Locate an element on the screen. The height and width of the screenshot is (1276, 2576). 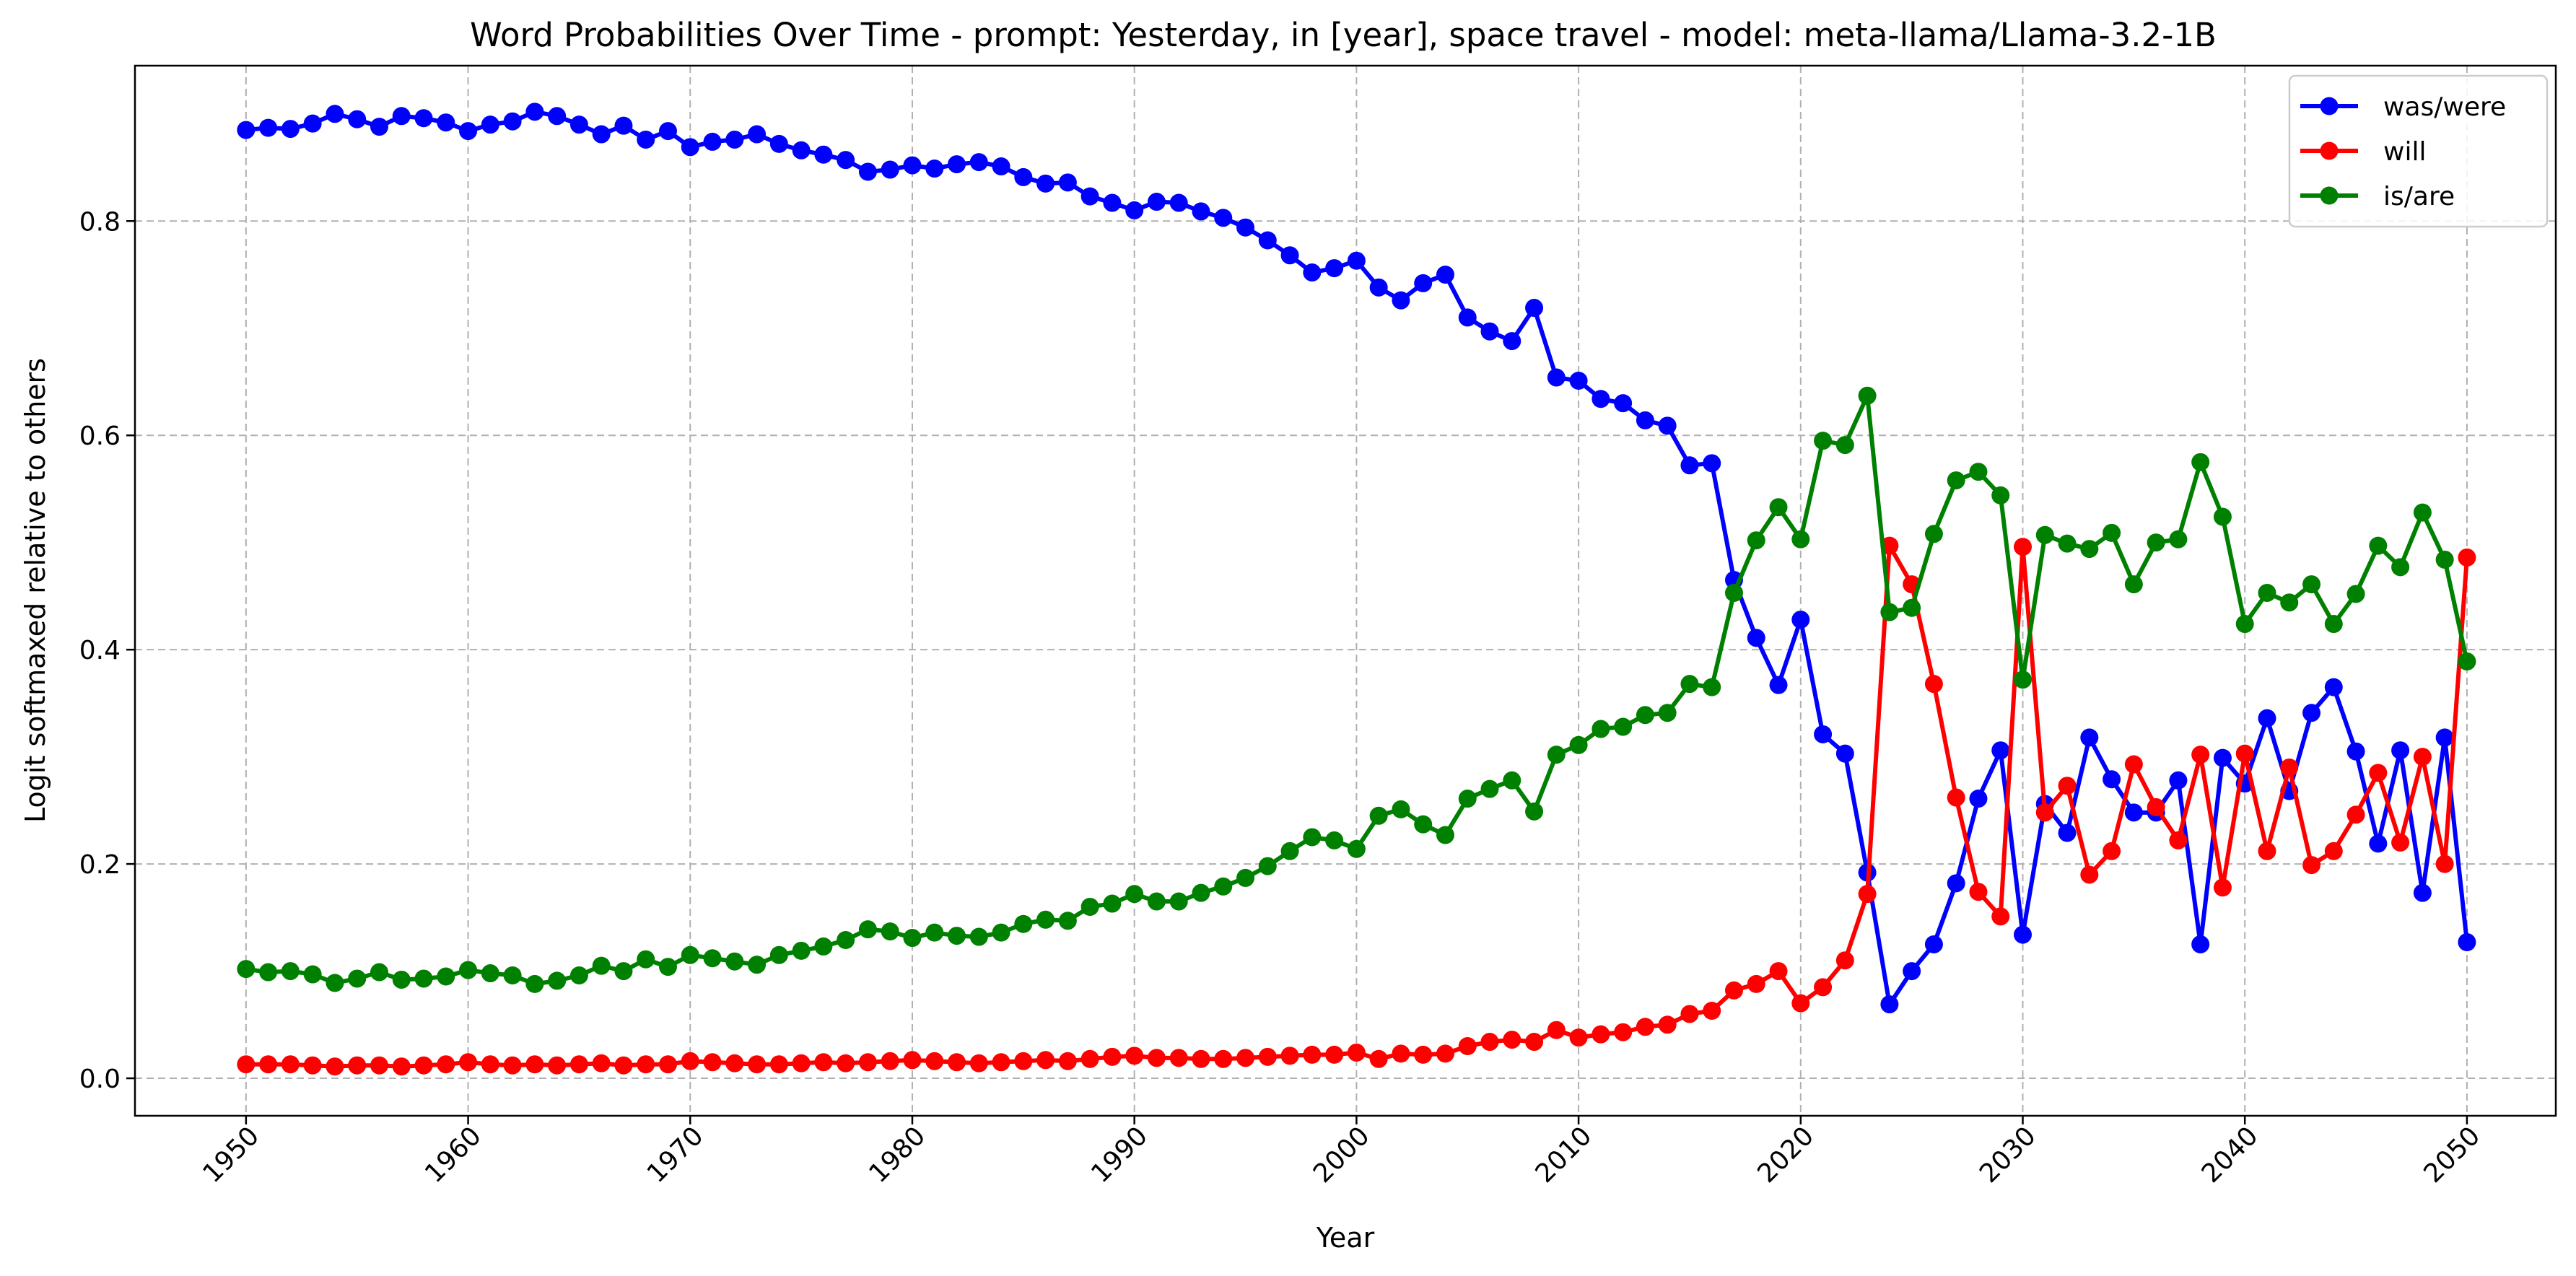
legend: was/were will is/are is located at coordinates (2418, 151).